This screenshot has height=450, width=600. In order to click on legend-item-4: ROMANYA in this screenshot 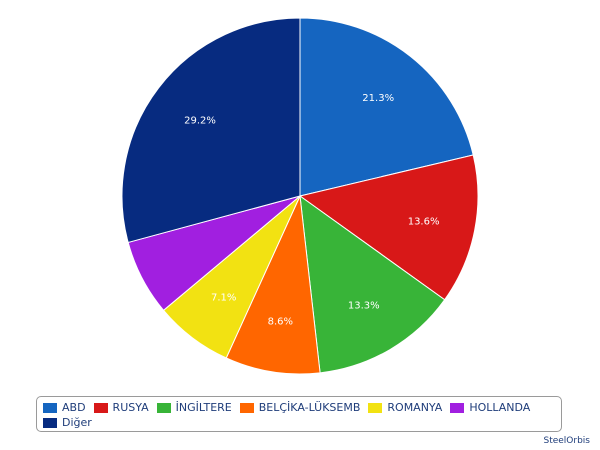, I will do `click(405, 407)`.